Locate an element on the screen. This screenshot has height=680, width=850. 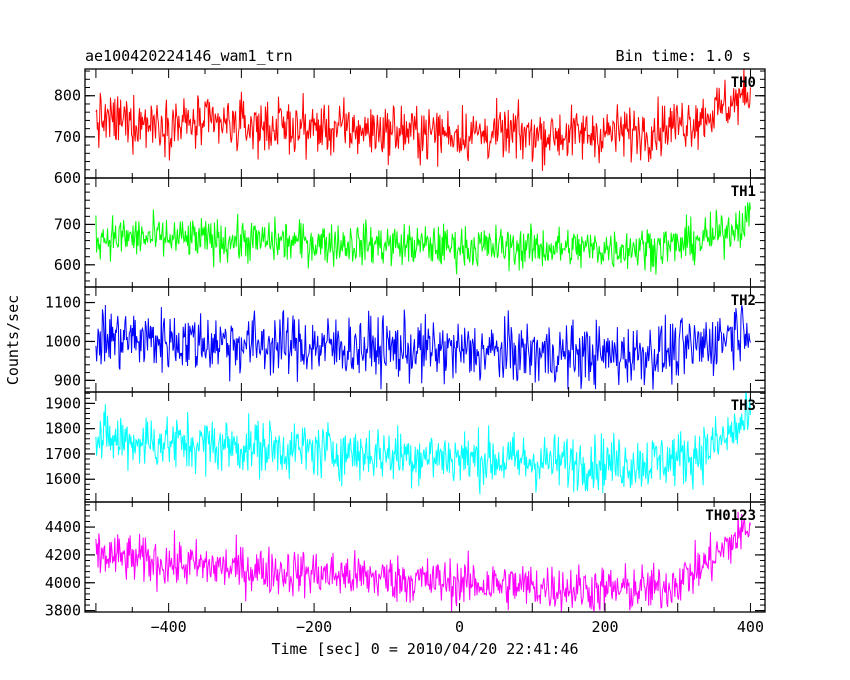
panel-th0123: 3800 4000 4200 4400 TH0123 is located at coordinates (405, 560).